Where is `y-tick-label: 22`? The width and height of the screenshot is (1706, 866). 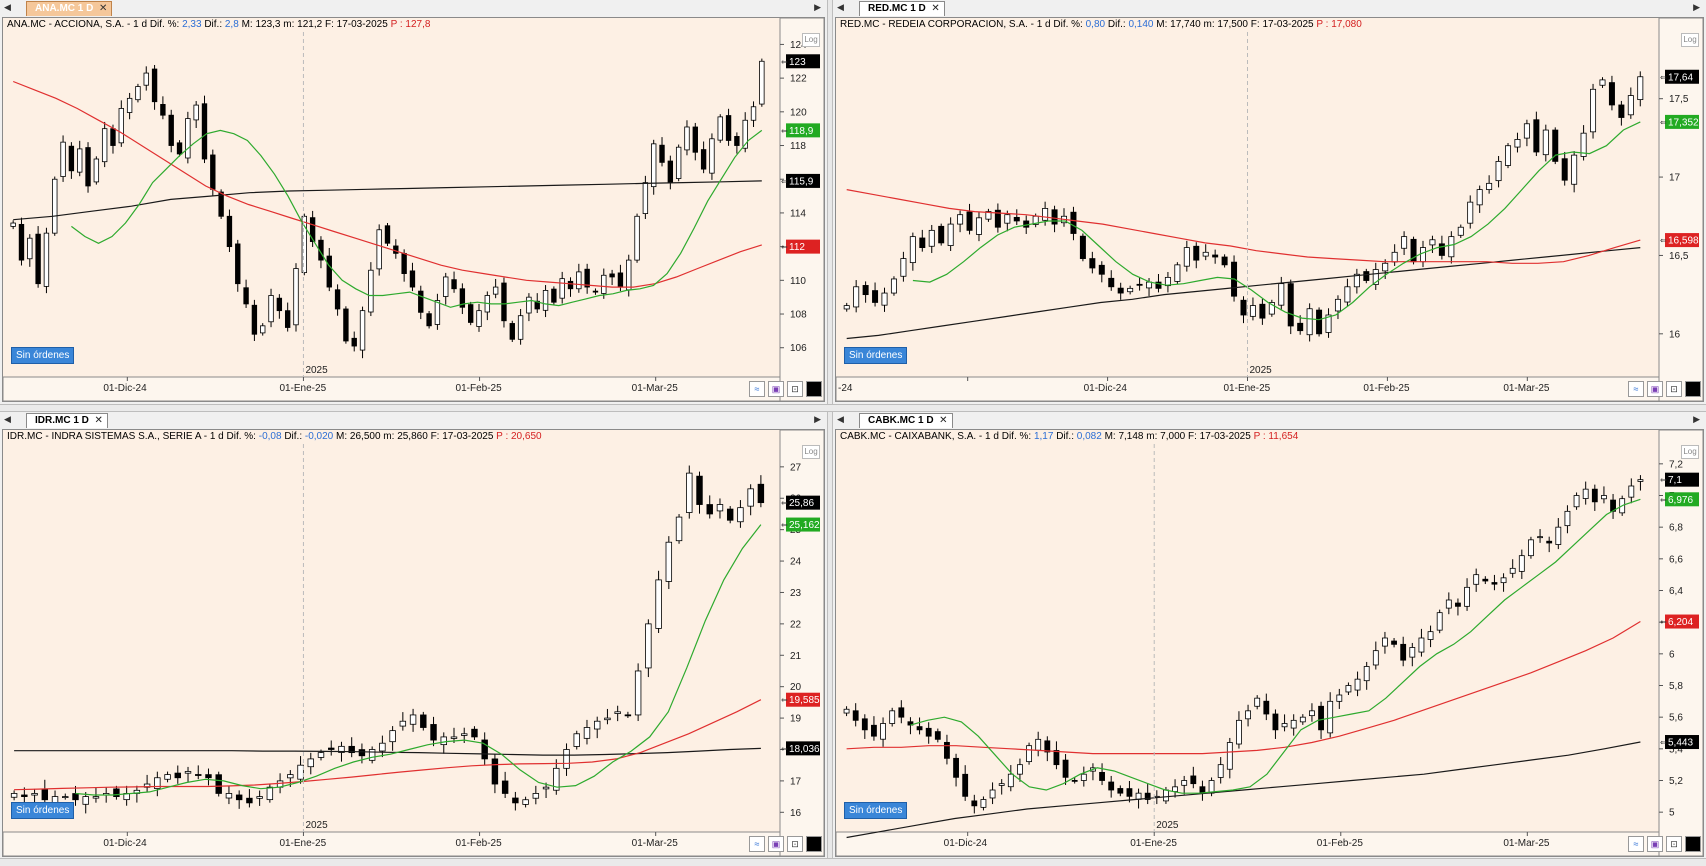 y-tick-label: 22 is located at coordinates (796, 624).